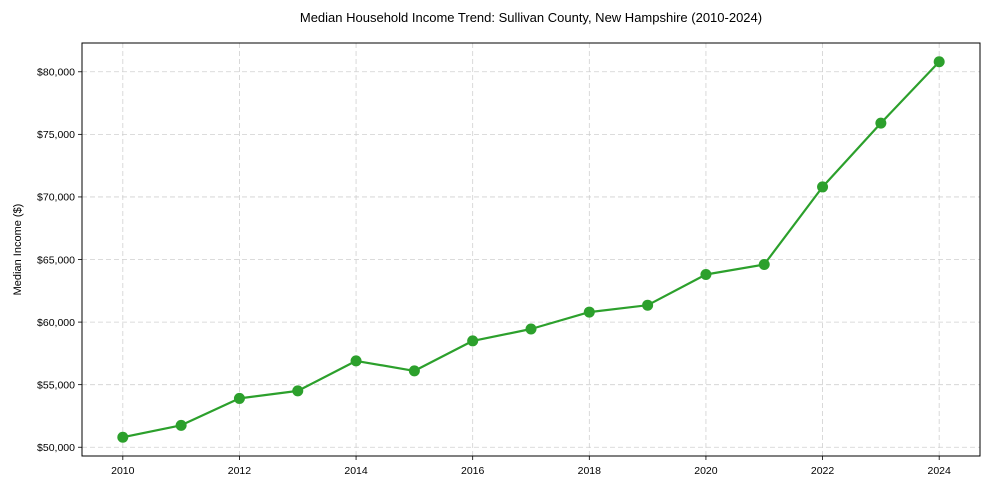 Image resolution: width=989 pixels, height=490 pixels. Describe the element at coordinates (123, 471) in the screenshot. I see `x-tick-label: 2010` at that location.